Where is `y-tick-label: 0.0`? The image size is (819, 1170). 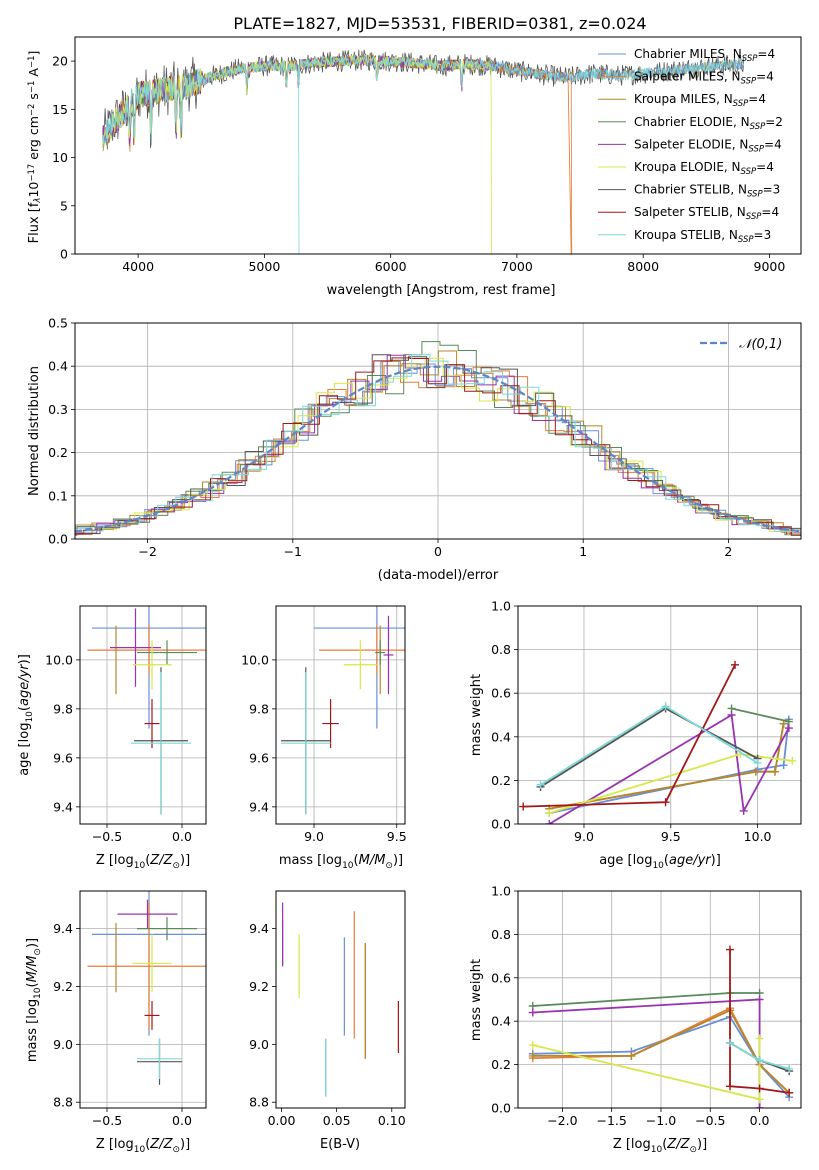 y-tick-label: 0.0 is located at coordinates (501, 1108).